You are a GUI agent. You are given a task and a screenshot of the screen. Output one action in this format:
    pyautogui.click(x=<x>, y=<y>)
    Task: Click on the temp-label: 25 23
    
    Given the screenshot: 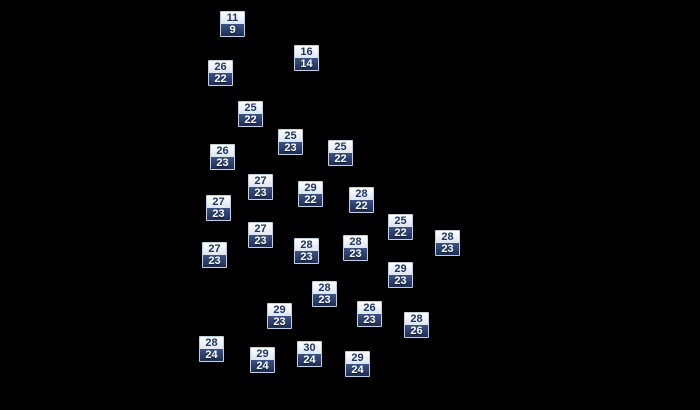 What is the action you would take?
    pyautogui.click(x=290, y=142)
    